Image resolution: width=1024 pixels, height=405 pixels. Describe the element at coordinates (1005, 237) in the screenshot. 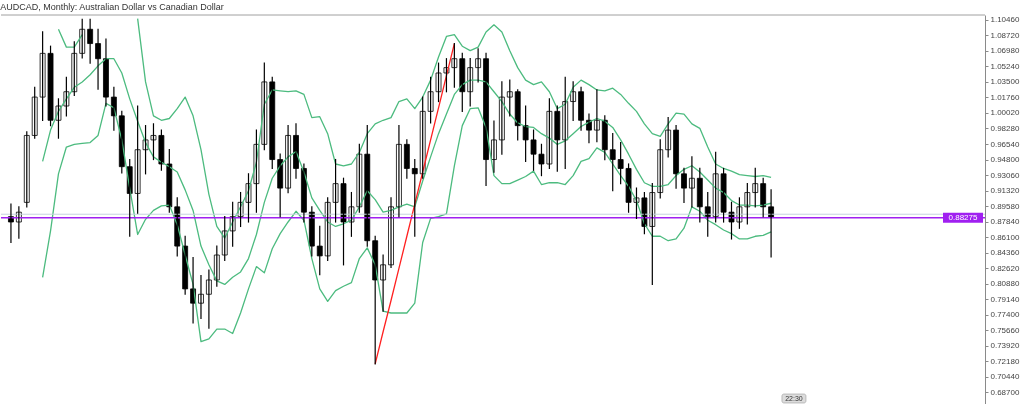

I see `y-tick-label: 0.86100` at that location.